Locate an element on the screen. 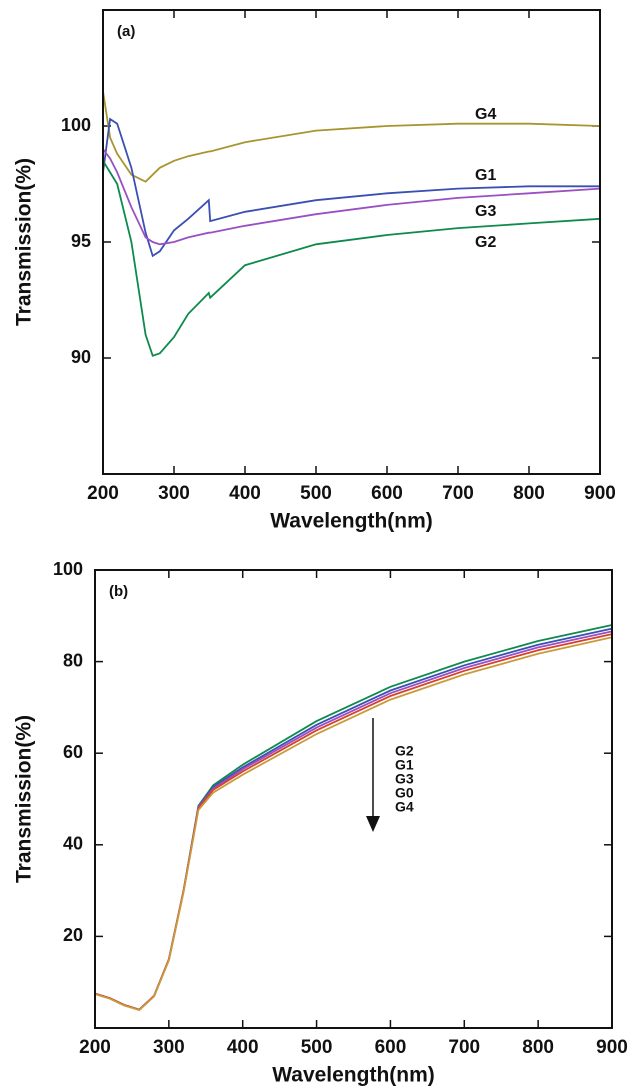  series-label: G0 is located at coordinates (404, 793).